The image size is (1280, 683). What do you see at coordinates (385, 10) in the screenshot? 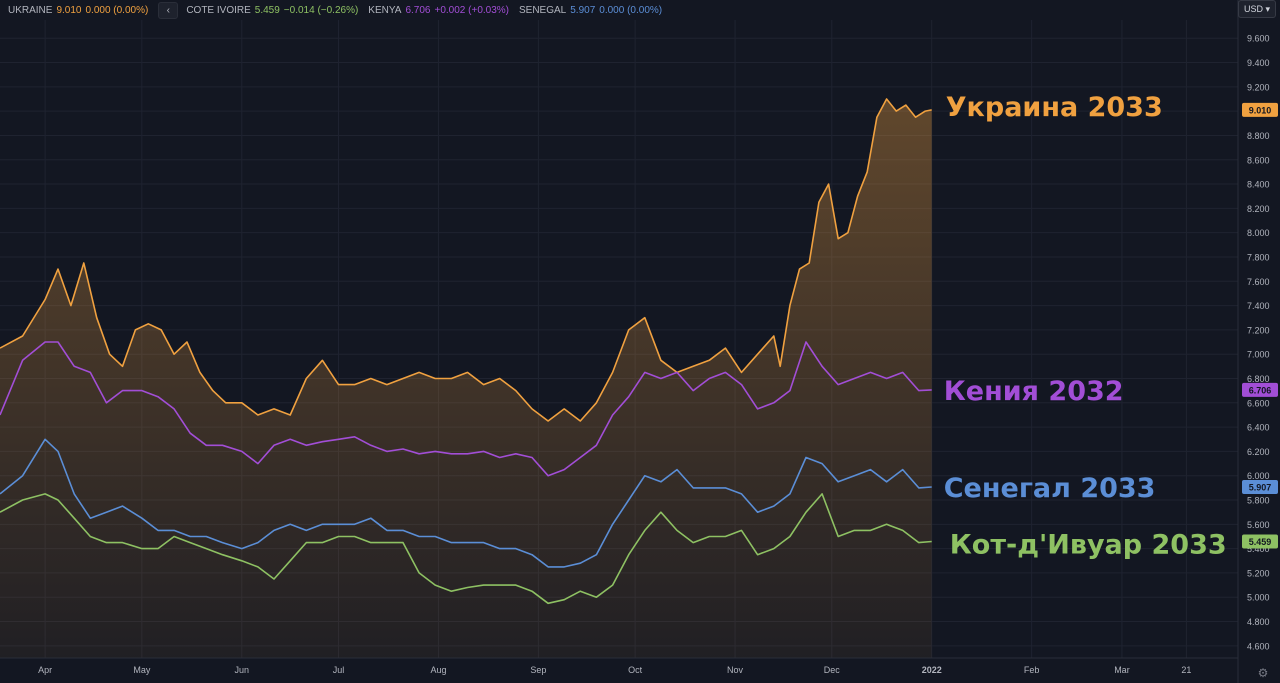
I see `legend-name: KENYA` at bounding box center [385, 10].